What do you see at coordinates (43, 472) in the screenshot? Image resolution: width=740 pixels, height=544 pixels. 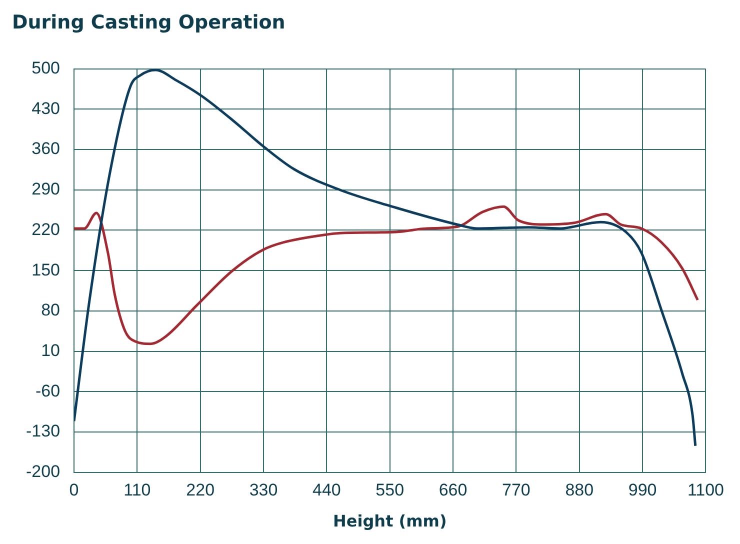 I see `y-tick-label: -200` at bounding box center [43, 472].